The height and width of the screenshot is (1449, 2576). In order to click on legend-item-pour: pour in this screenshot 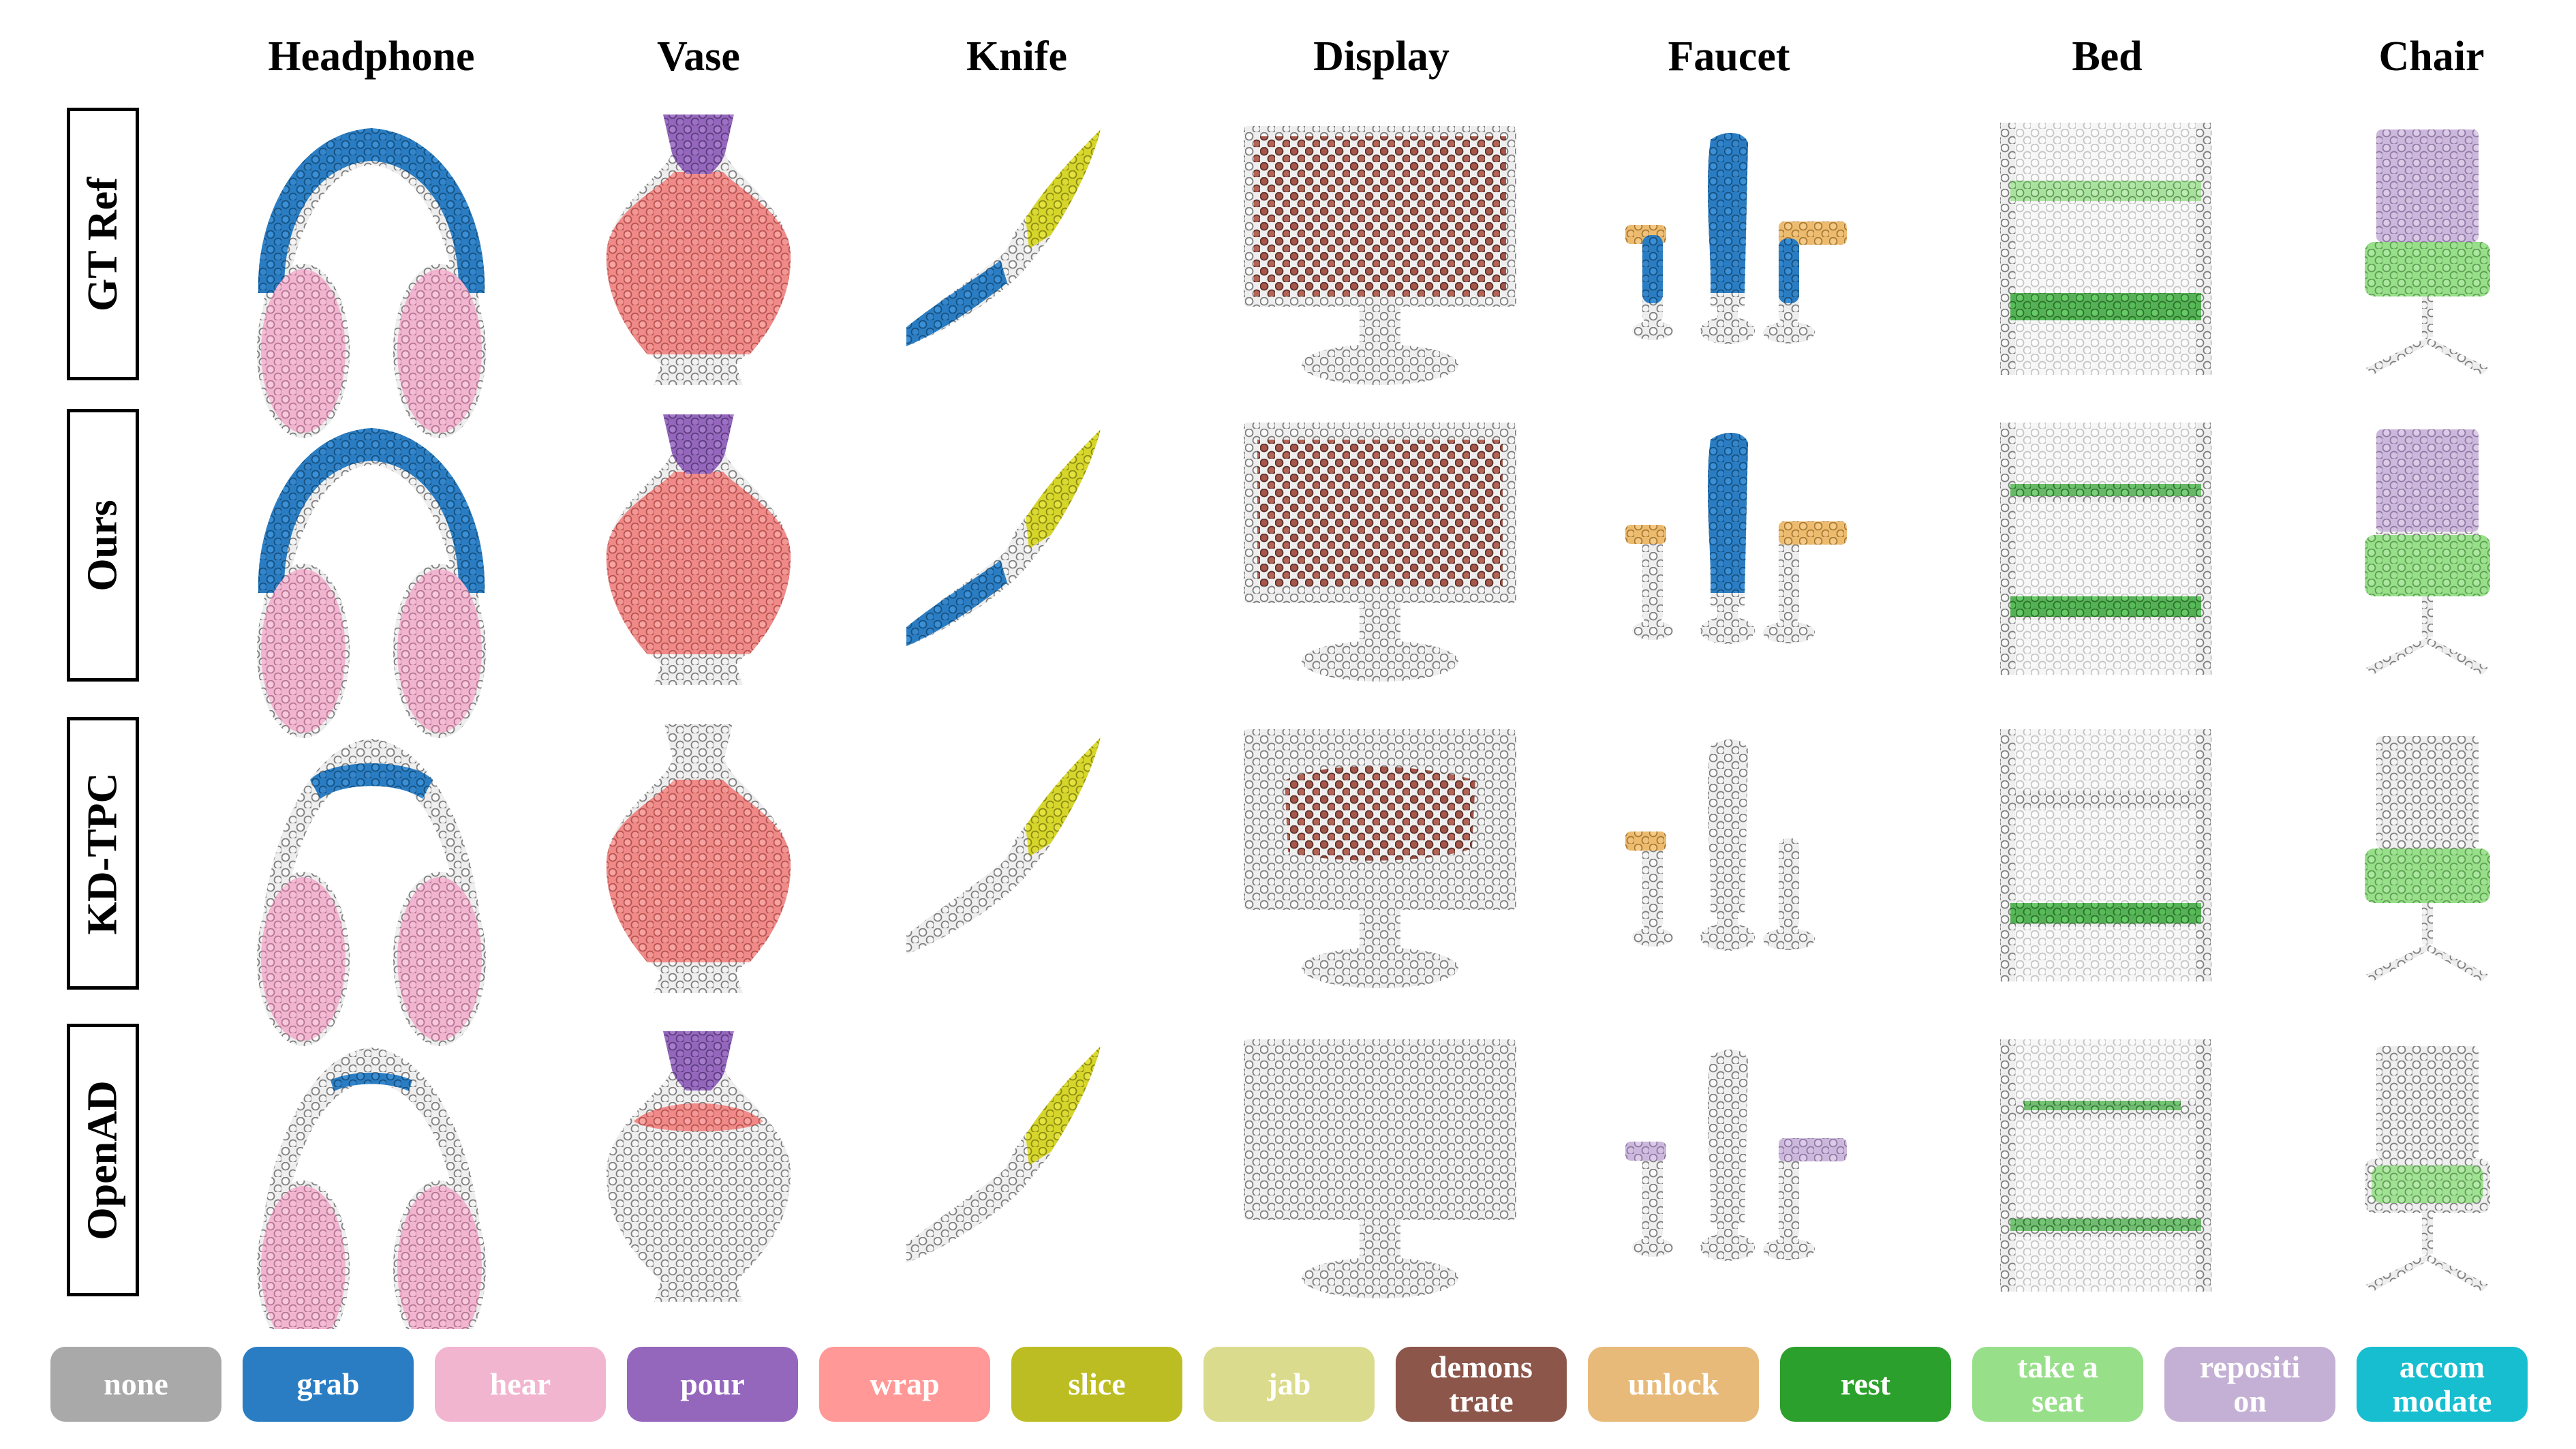, I will do `click(713, 1384)`.